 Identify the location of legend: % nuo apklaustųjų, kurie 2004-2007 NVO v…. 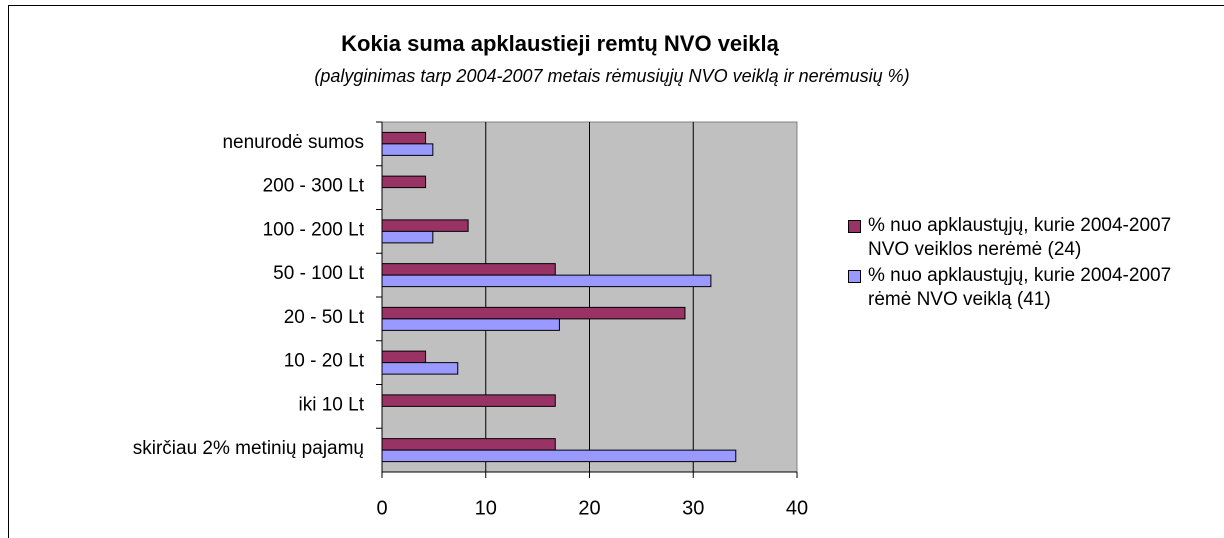
(1031, 264).